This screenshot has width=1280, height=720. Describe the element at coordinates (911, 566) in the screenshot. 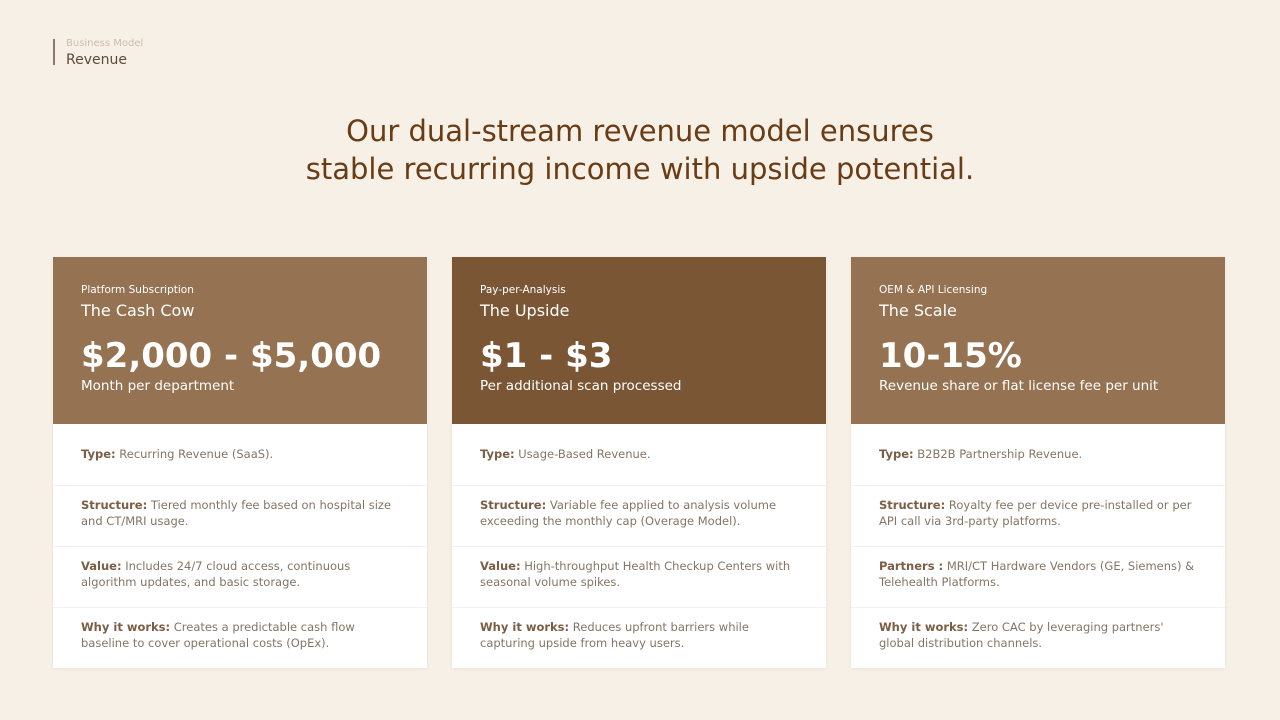

I see `detail-label: Partners :` at that location.